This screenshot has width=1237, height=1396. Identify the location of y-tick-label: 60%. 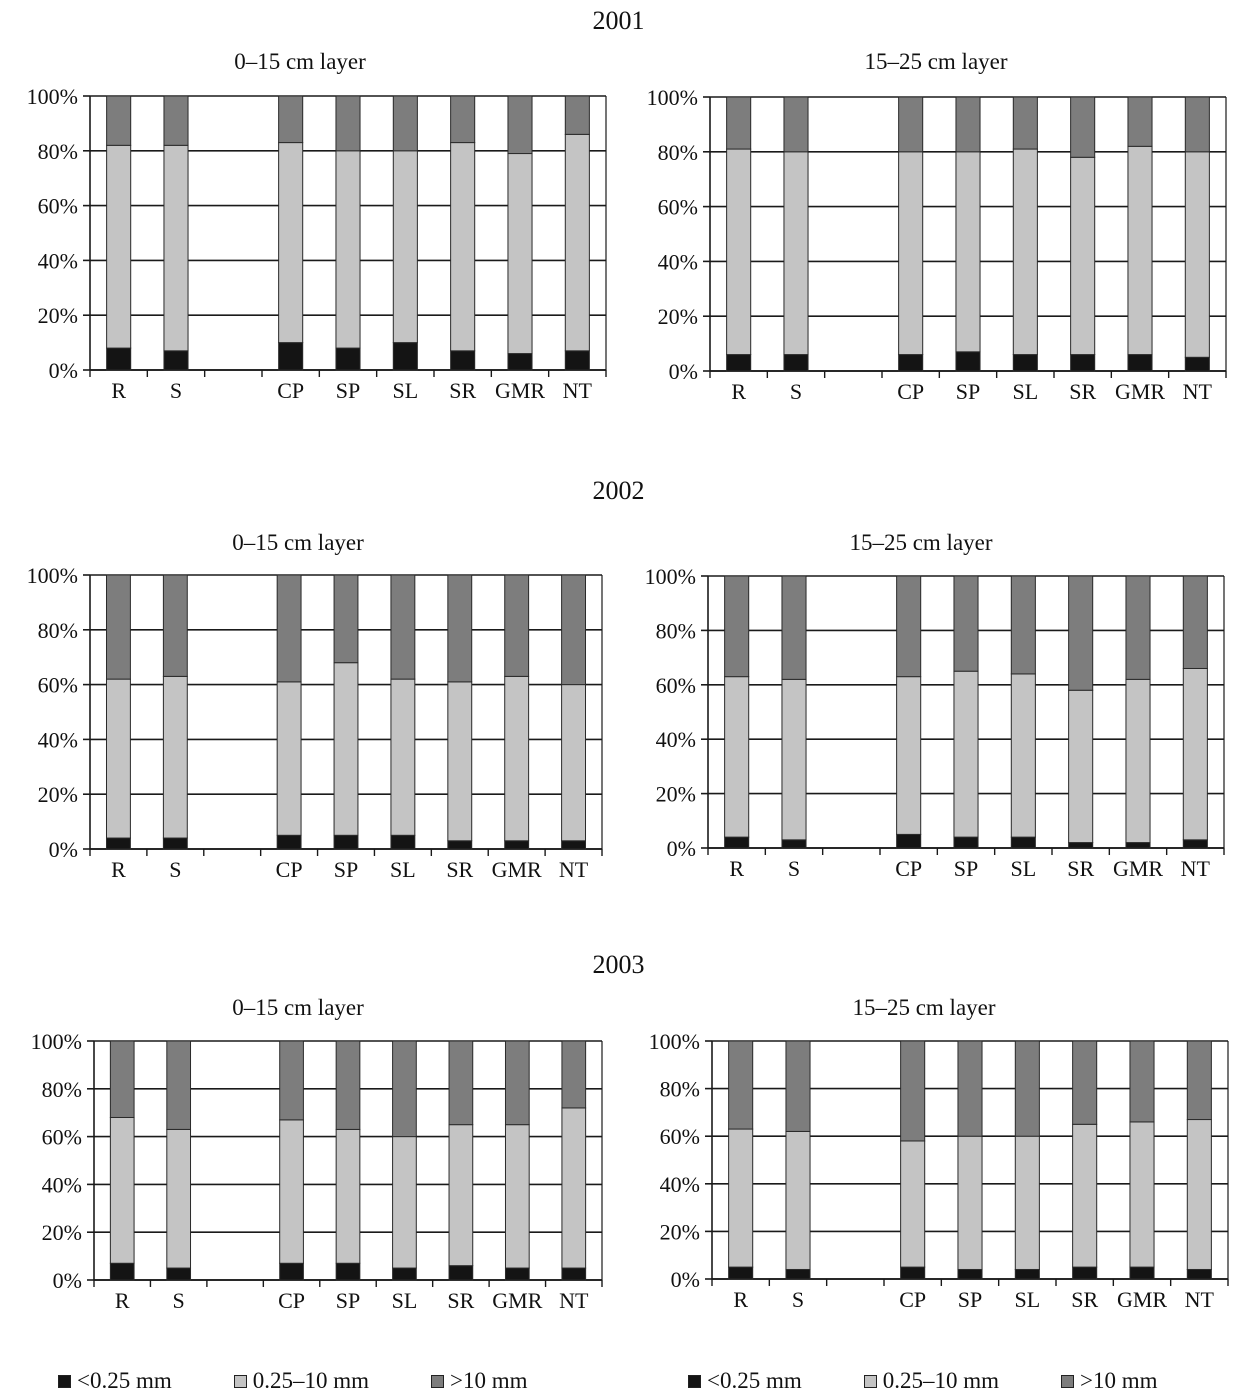
(678, 207).